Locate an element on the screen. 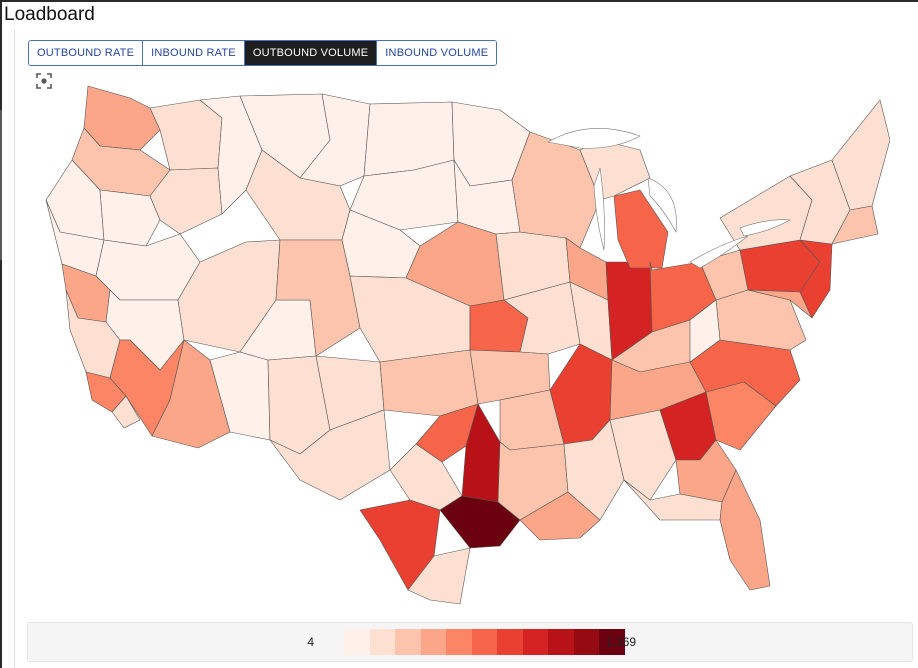 The height and width of the screenshot is (668, 918). region-ny-west is located at coordinates (766, 213).